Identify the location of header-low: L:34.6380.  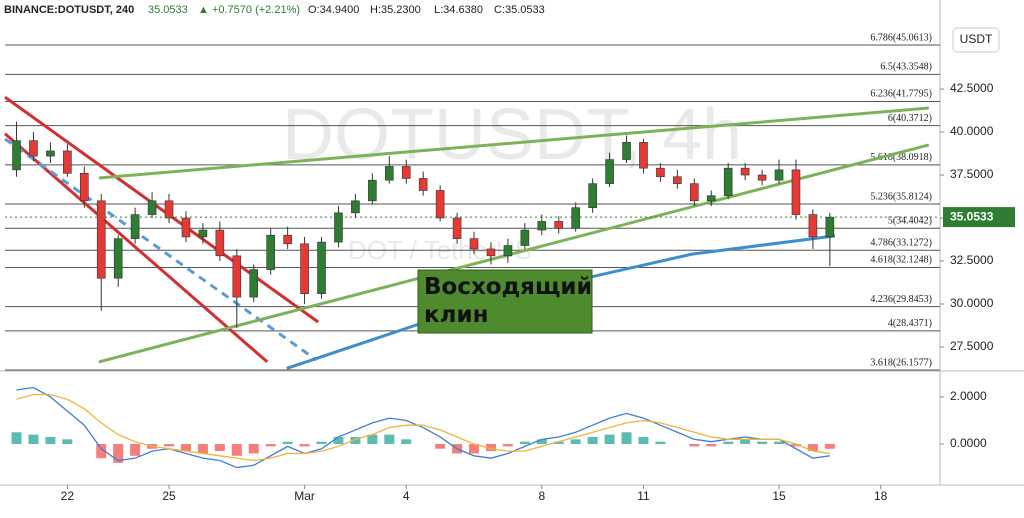
(458, 10).